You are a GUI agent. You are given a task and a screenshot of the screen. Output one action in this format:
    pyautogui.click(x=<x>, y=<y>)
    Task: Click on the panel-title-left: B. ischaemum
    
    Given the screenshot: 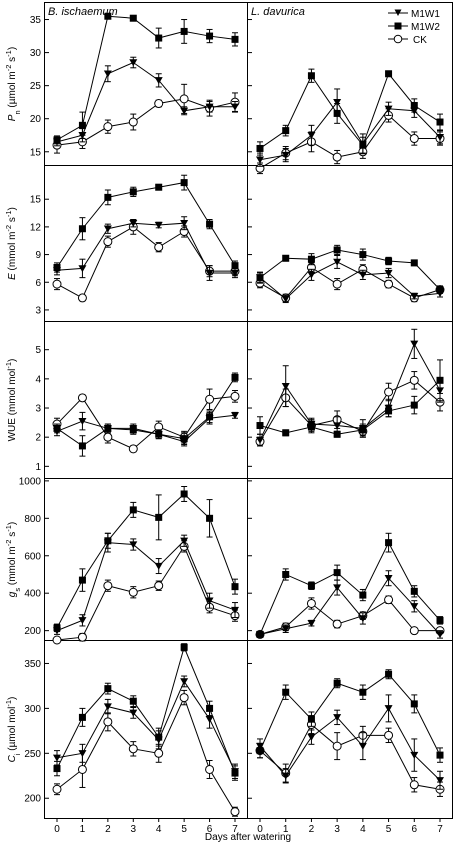 What is the action you would take?
    pyautogui.click(x=83, y=12)
    